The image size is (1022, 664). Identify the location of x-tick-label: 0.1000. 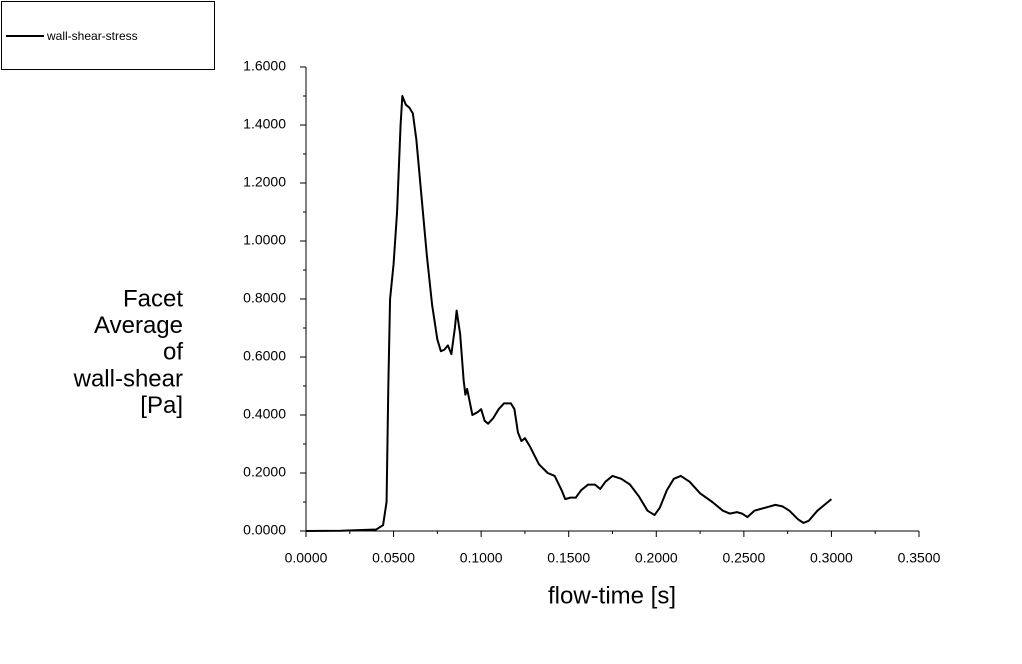
(481, 558).